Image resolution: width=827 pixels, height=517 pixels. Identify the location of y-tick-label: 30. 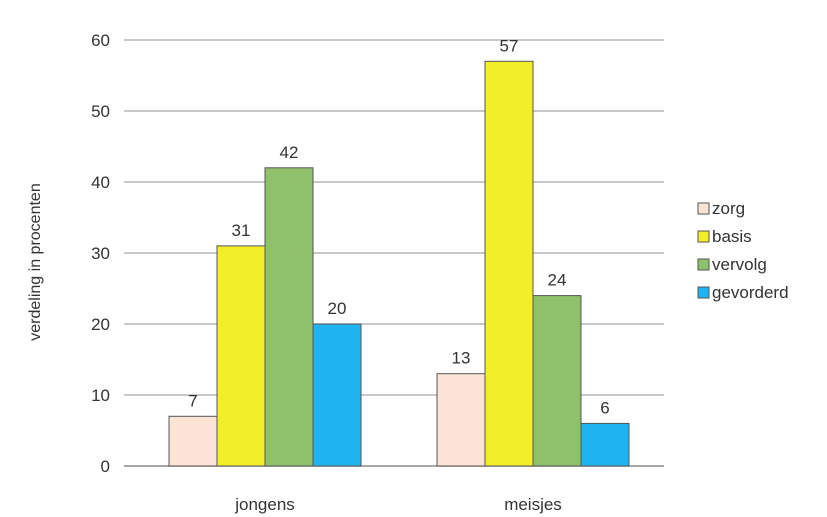
(100, 253).